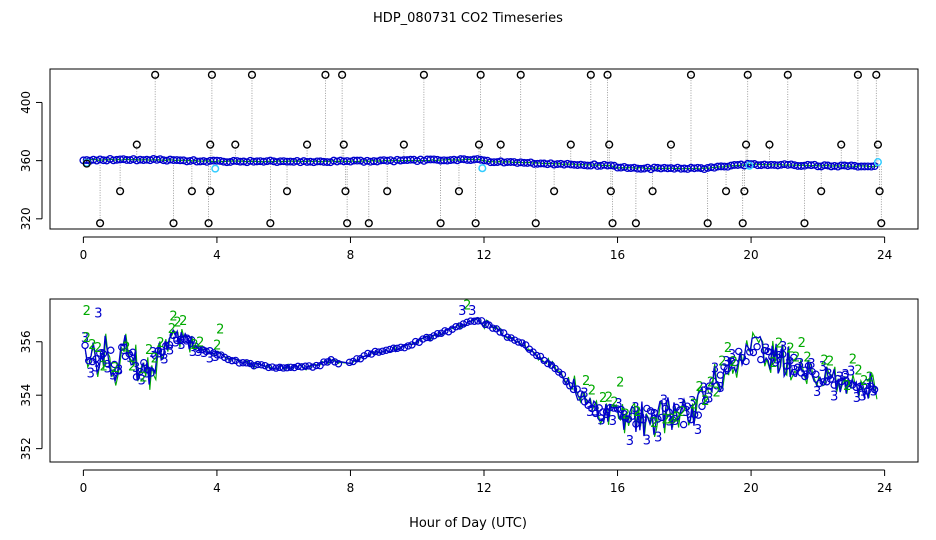 This screenshot has width=936, height=540. Describe the element at coordinates (351, 255) in the screenshot. I see `x-tick-label: 8` at that location.